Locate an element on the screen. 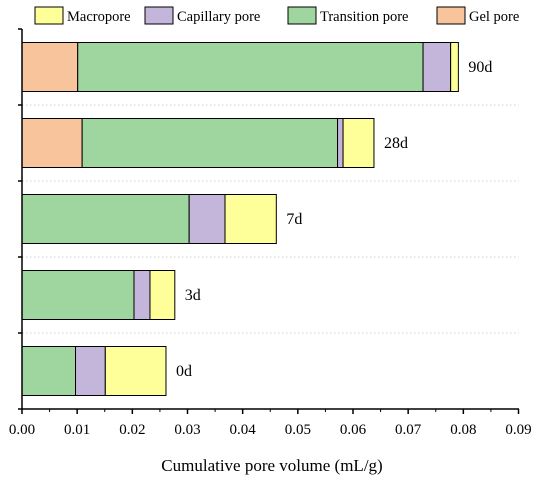 The height and width of the screenshot is (479, 550). legend-label: Macropore is located at coordinates (99, 17).